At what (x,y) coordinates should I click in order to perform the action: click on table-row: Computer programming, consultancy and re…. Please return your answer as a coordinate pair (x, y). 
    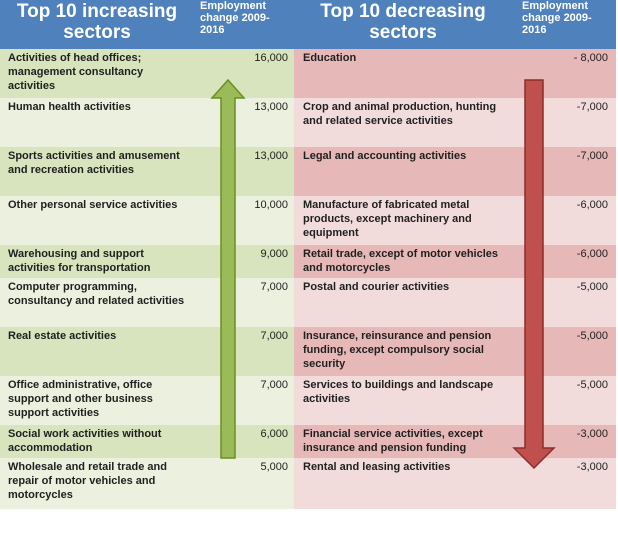
    Looking at the image, I should click on (147, 302).